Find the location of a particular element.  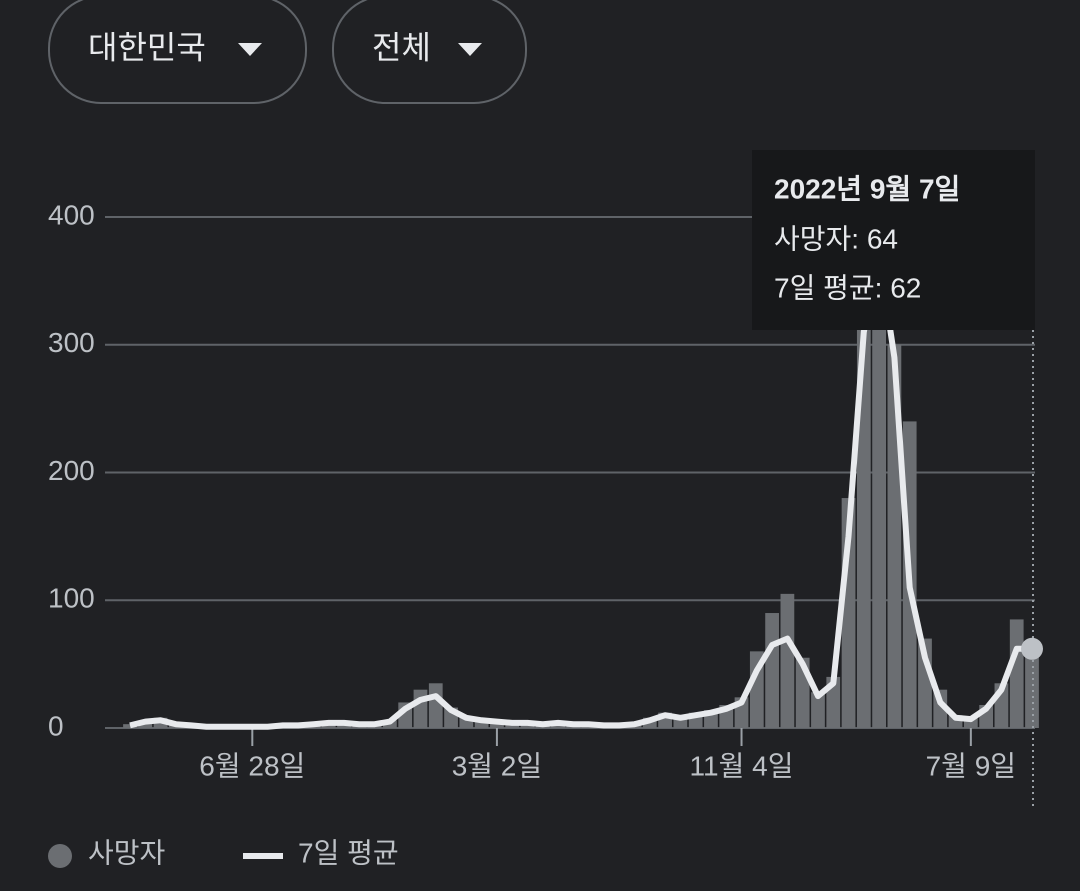

y-tick-label: 0 is located at coordinates (56, 725).